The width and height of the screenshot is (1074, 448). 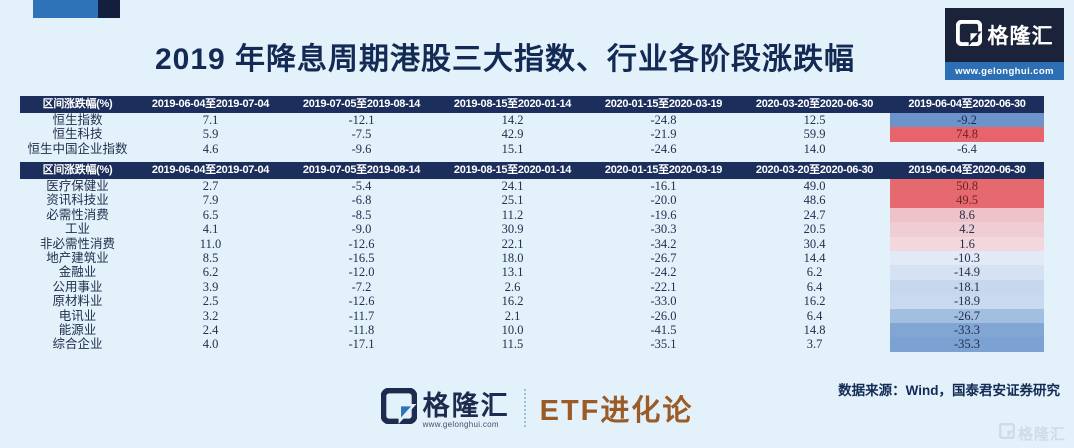 I want to click on cell-value: 48.6, so click(x=814, y=200).